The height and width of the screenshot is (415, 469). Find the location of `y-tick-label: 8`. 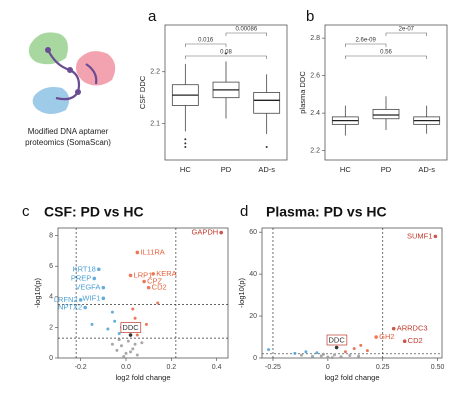

y-tick-label: 8 is located at coordinates (51, 235).